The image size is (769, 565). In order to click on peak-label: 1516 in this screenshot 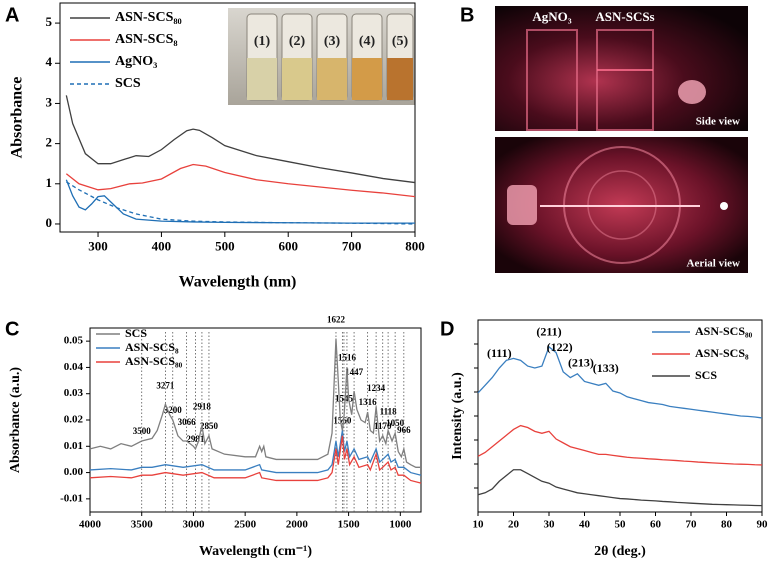, I will do `click(347, 357)`.